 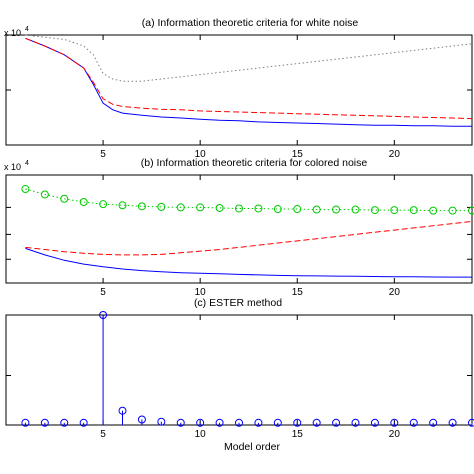 I want to click on panel-b-exponent-power: 4, so click(x=27, y=163).